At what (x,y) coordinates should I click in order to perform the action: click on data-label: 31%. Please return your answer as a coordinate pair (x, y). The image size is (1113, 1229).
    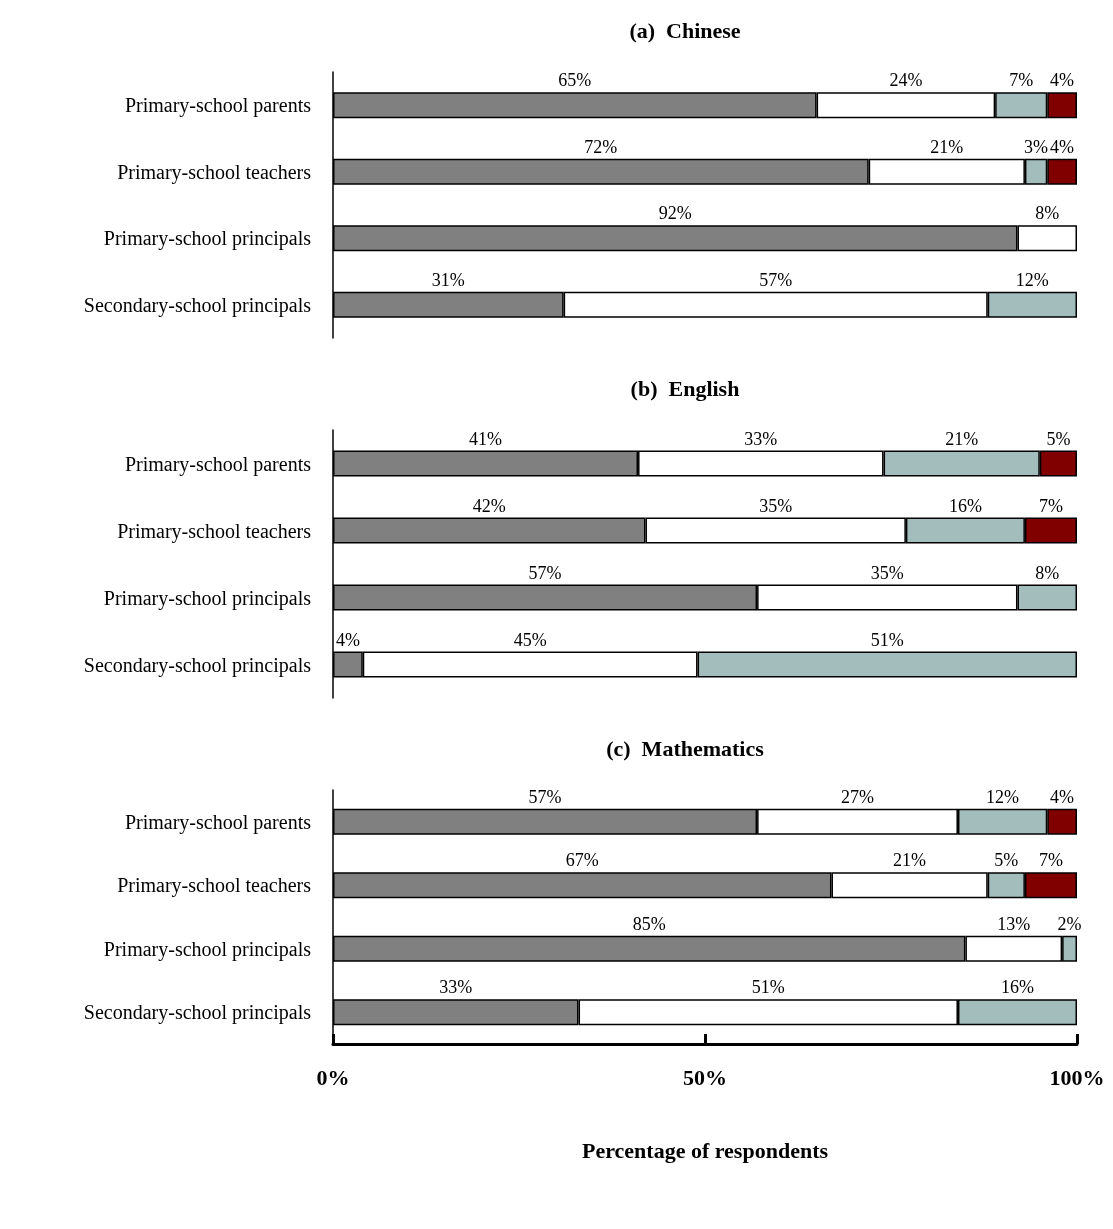
    Looking at the image, I should click on (448, 279).